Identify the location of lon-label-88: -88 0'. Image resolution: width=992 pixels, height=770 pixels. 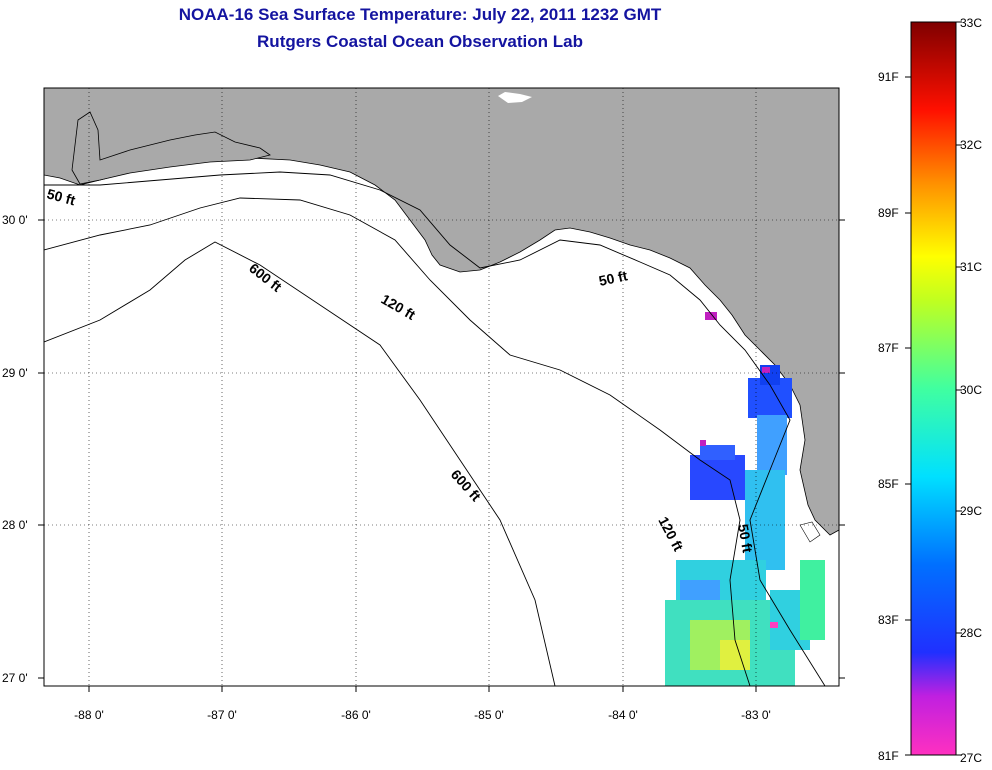
(89, 715).